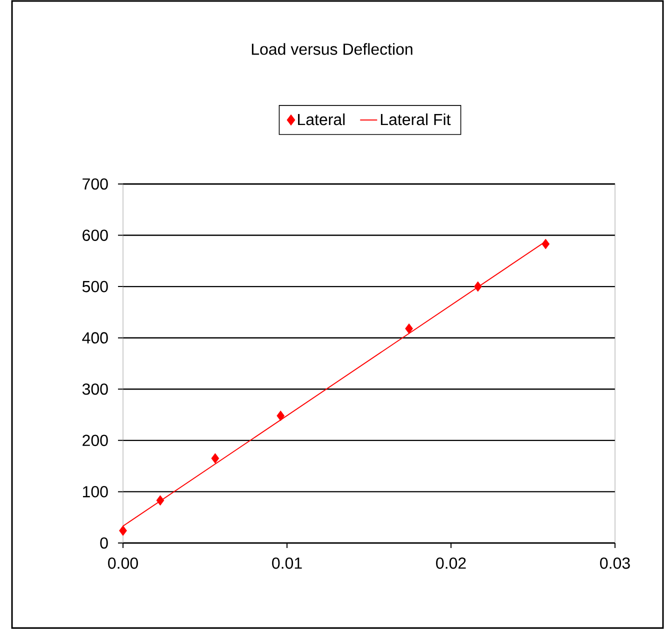 The width and height of the screenshot is (665, 629). I want to click on x-tick-label: 0.03, so click(615, 563).